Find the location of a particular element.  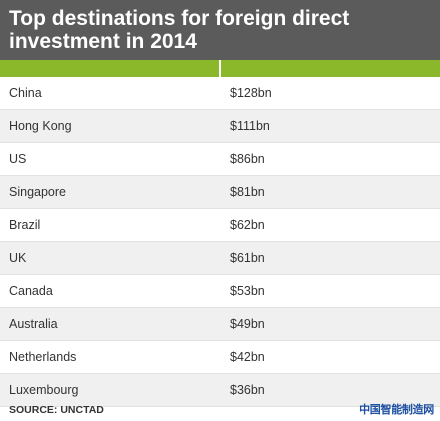

table-row: Hong Kong $111bn is located at coordinates (220, 126).